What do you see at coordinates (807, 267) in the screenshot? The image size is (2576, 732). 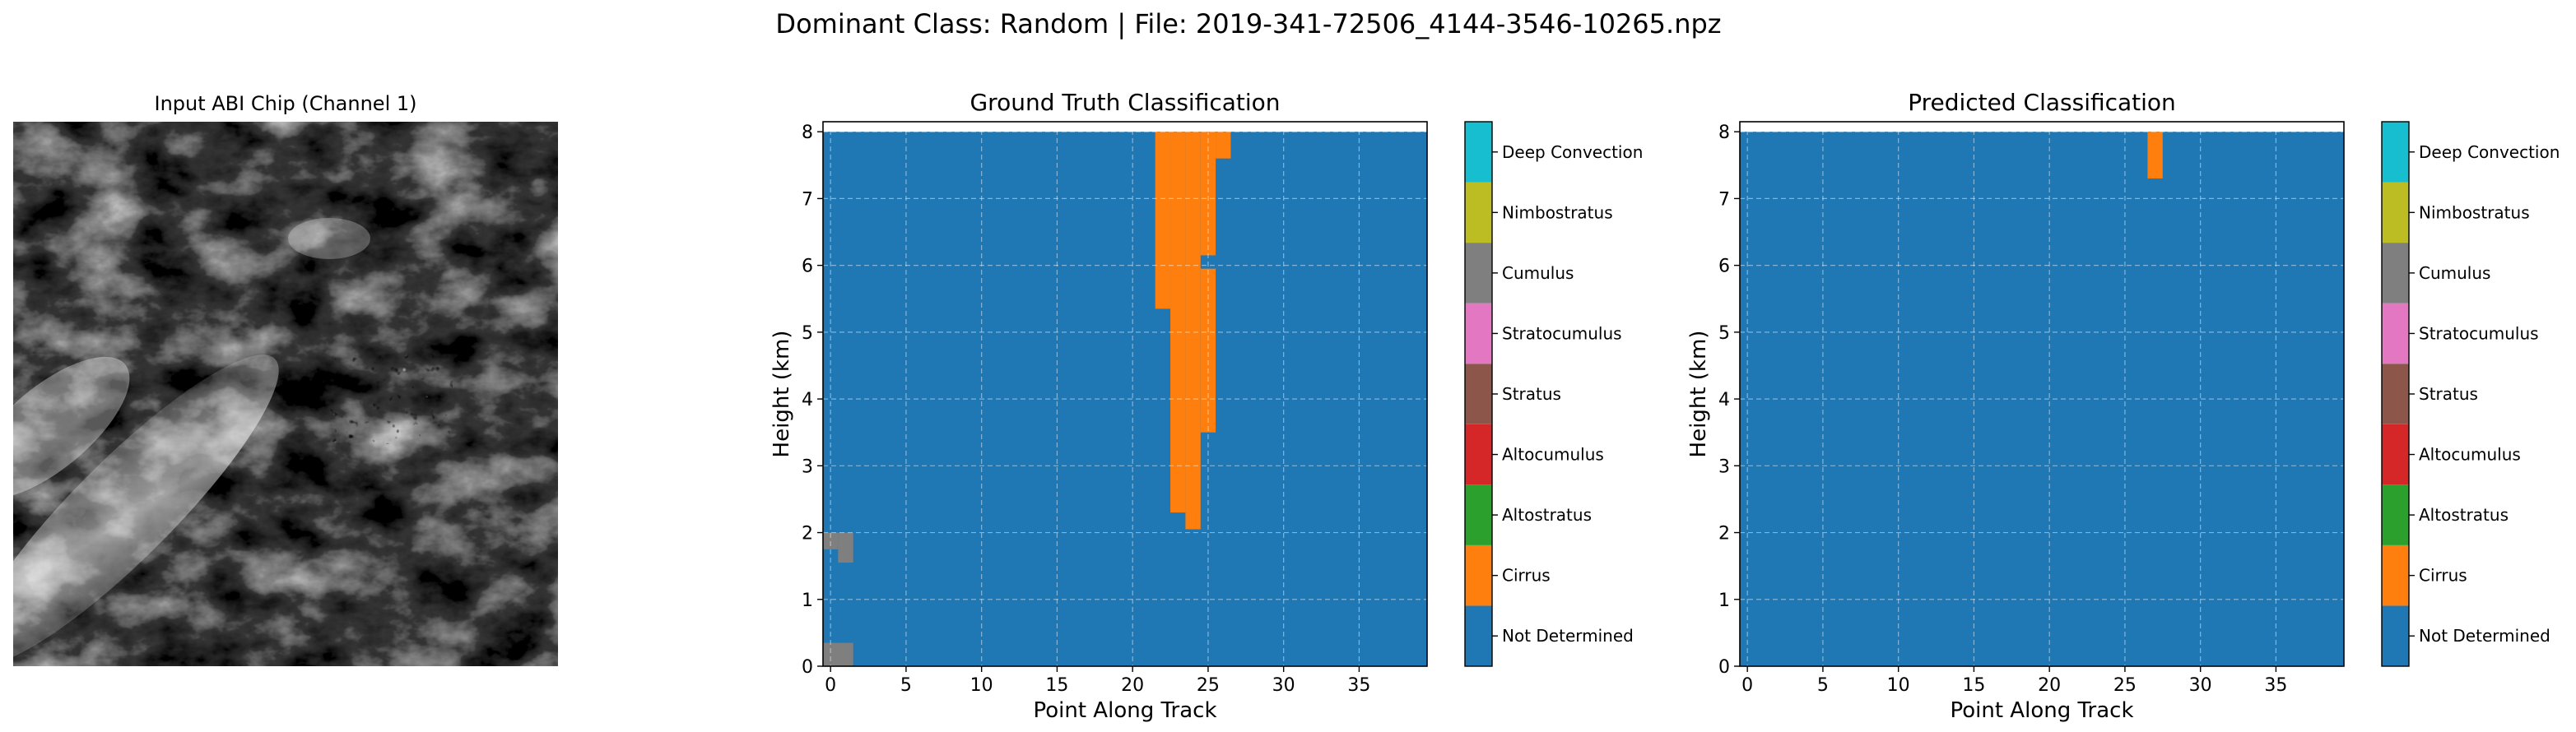 I see `gt-y-tick-label: 6` at bounding box center [807, 267].